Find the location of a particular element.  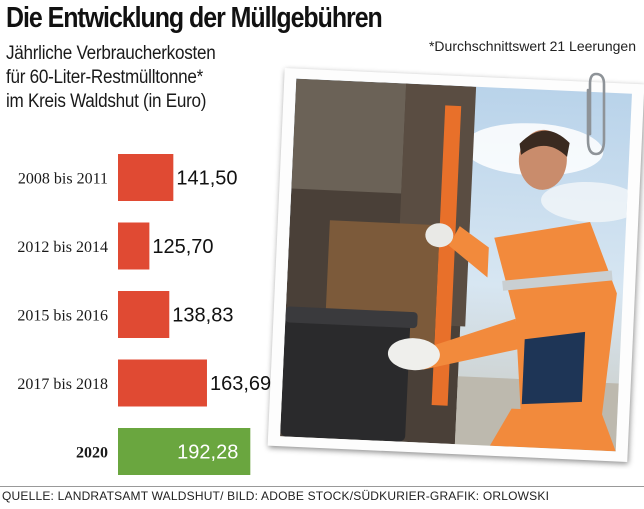

subtitle-line-2: für 60-Liter-Restmülltonne* is located at coordinates (105, 77).